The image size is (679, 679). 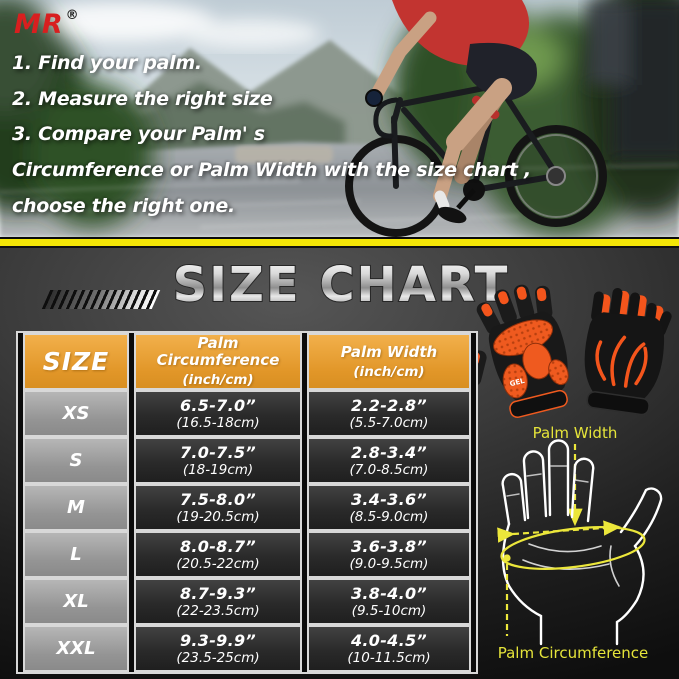 I want to click on brand-logo-r: R, so click(x=52, y=24).